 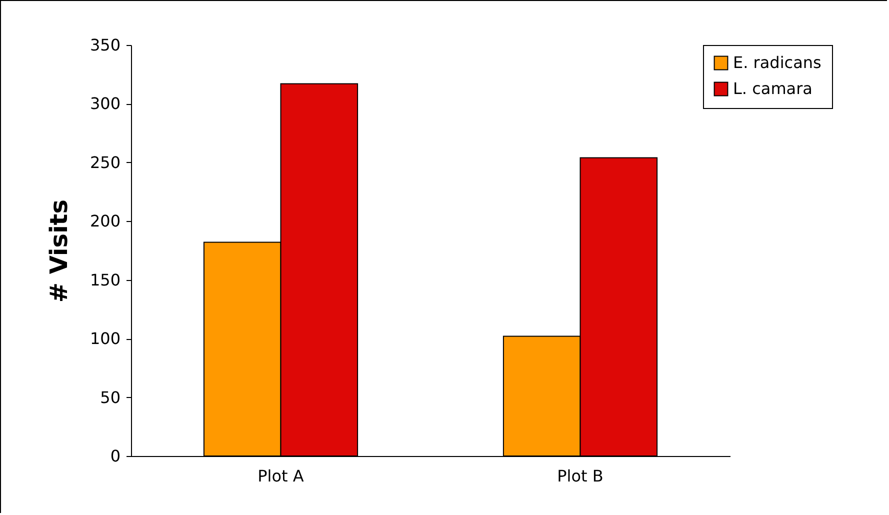 I want to click on y-tick-label: 100, so click(x=105, y=338).